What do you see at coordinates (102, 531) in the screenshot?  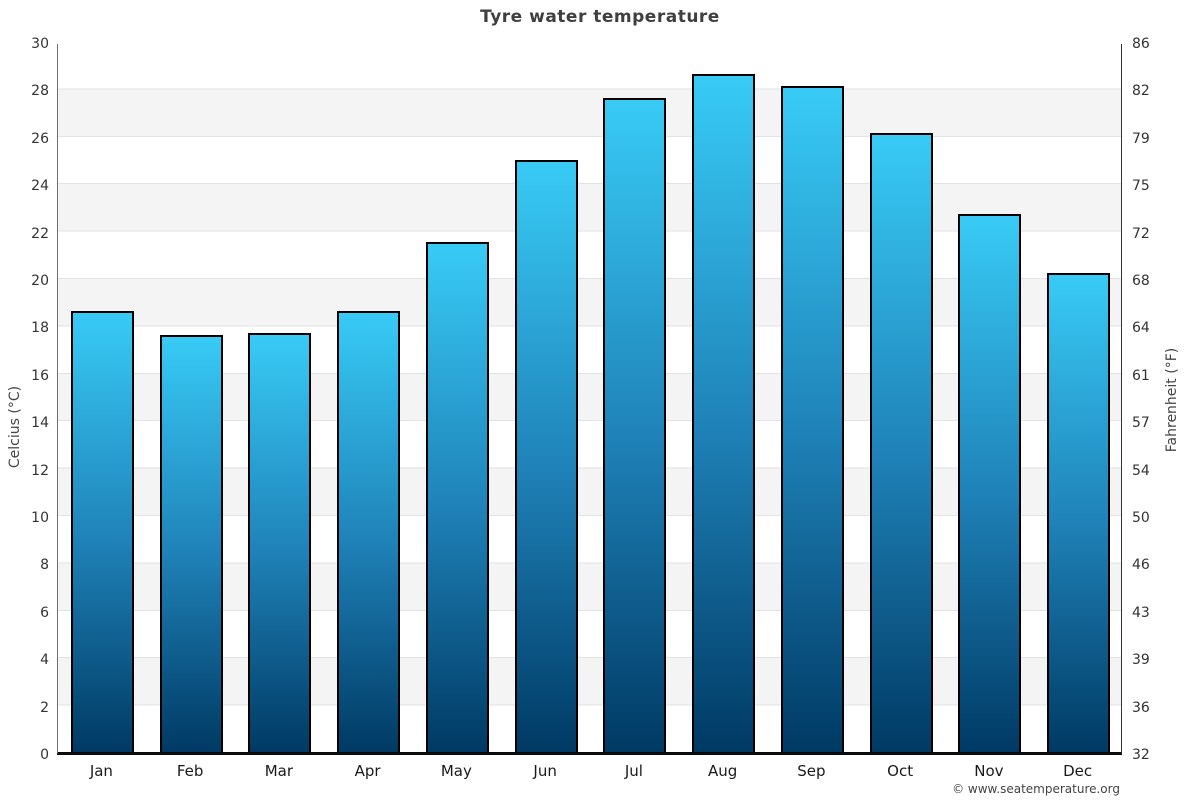 I see `bar-jan` at bounding box center [102, 531].